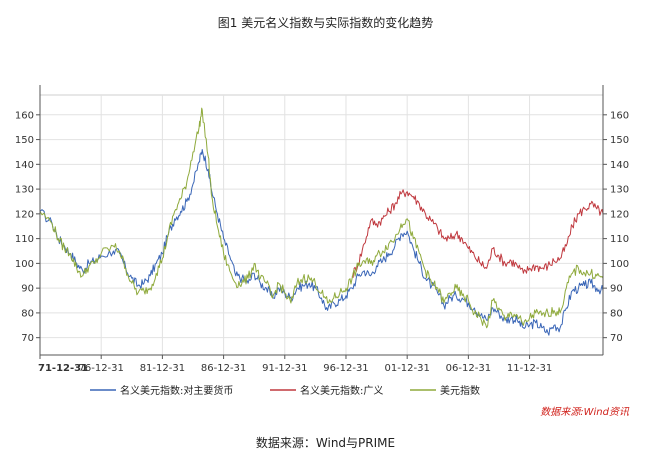 Image resolution: width=651 pixels, height=468 pixels. I want to click on series-line, so click(477, 233).